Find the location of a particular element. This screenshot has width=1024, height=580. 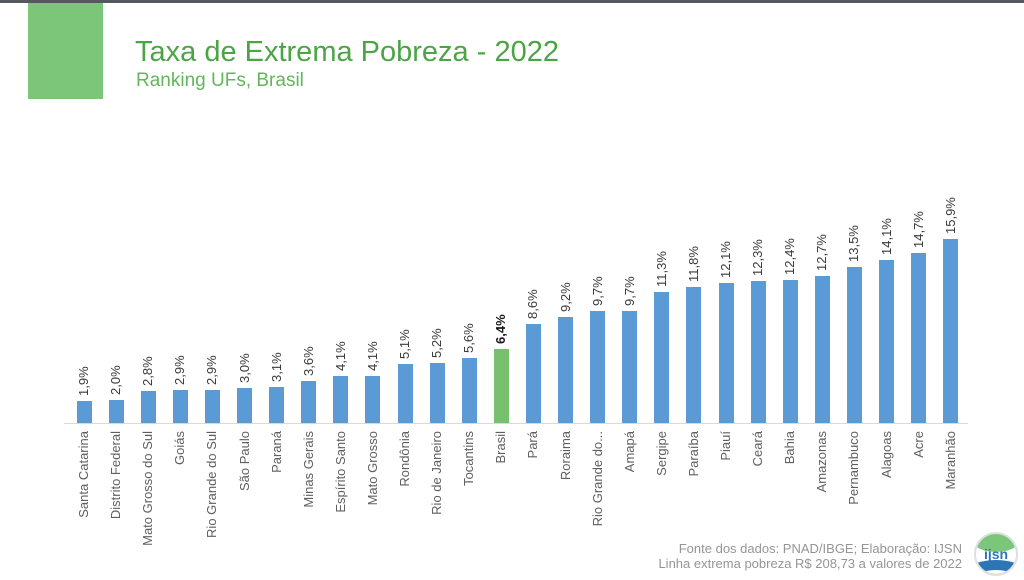

bar-tocantins is located at coordinates (469, 390).